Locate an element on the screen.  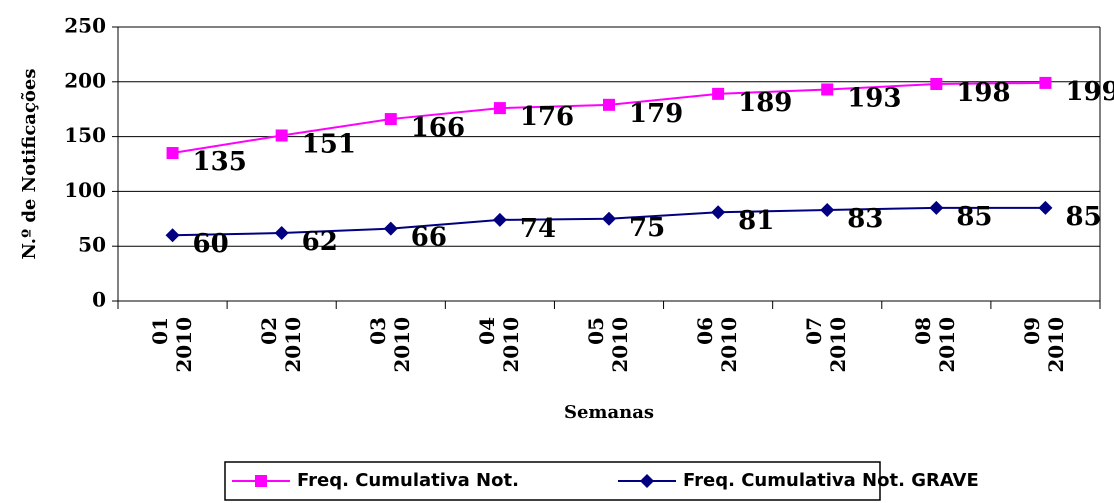
data-label: 62 is located at coordinates (320, 242).